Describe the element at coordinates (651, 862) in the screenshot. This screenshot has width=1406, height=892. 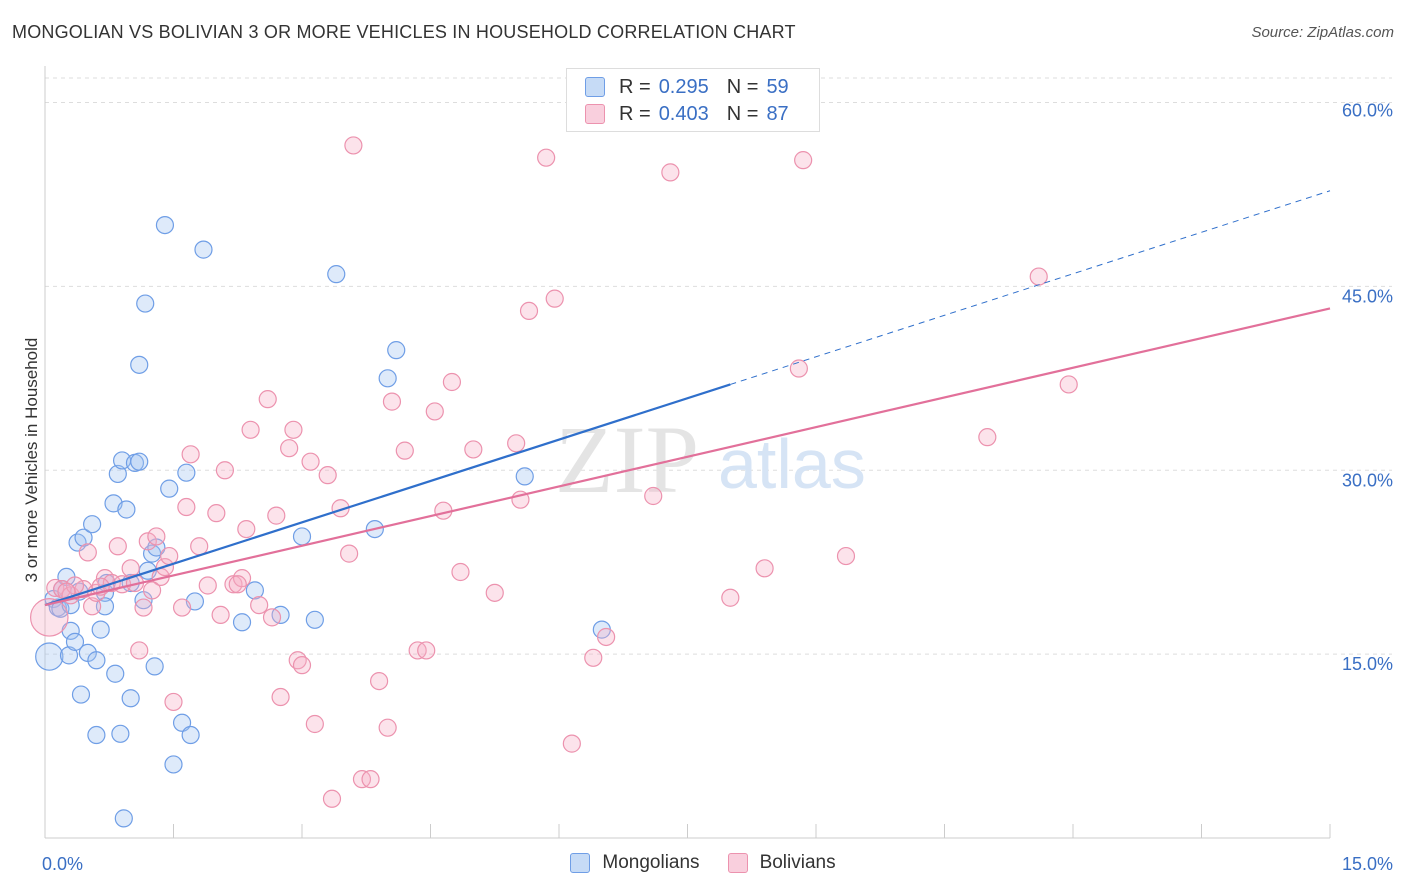
I see `legend-label-mongolians: Mongolians` at that location.